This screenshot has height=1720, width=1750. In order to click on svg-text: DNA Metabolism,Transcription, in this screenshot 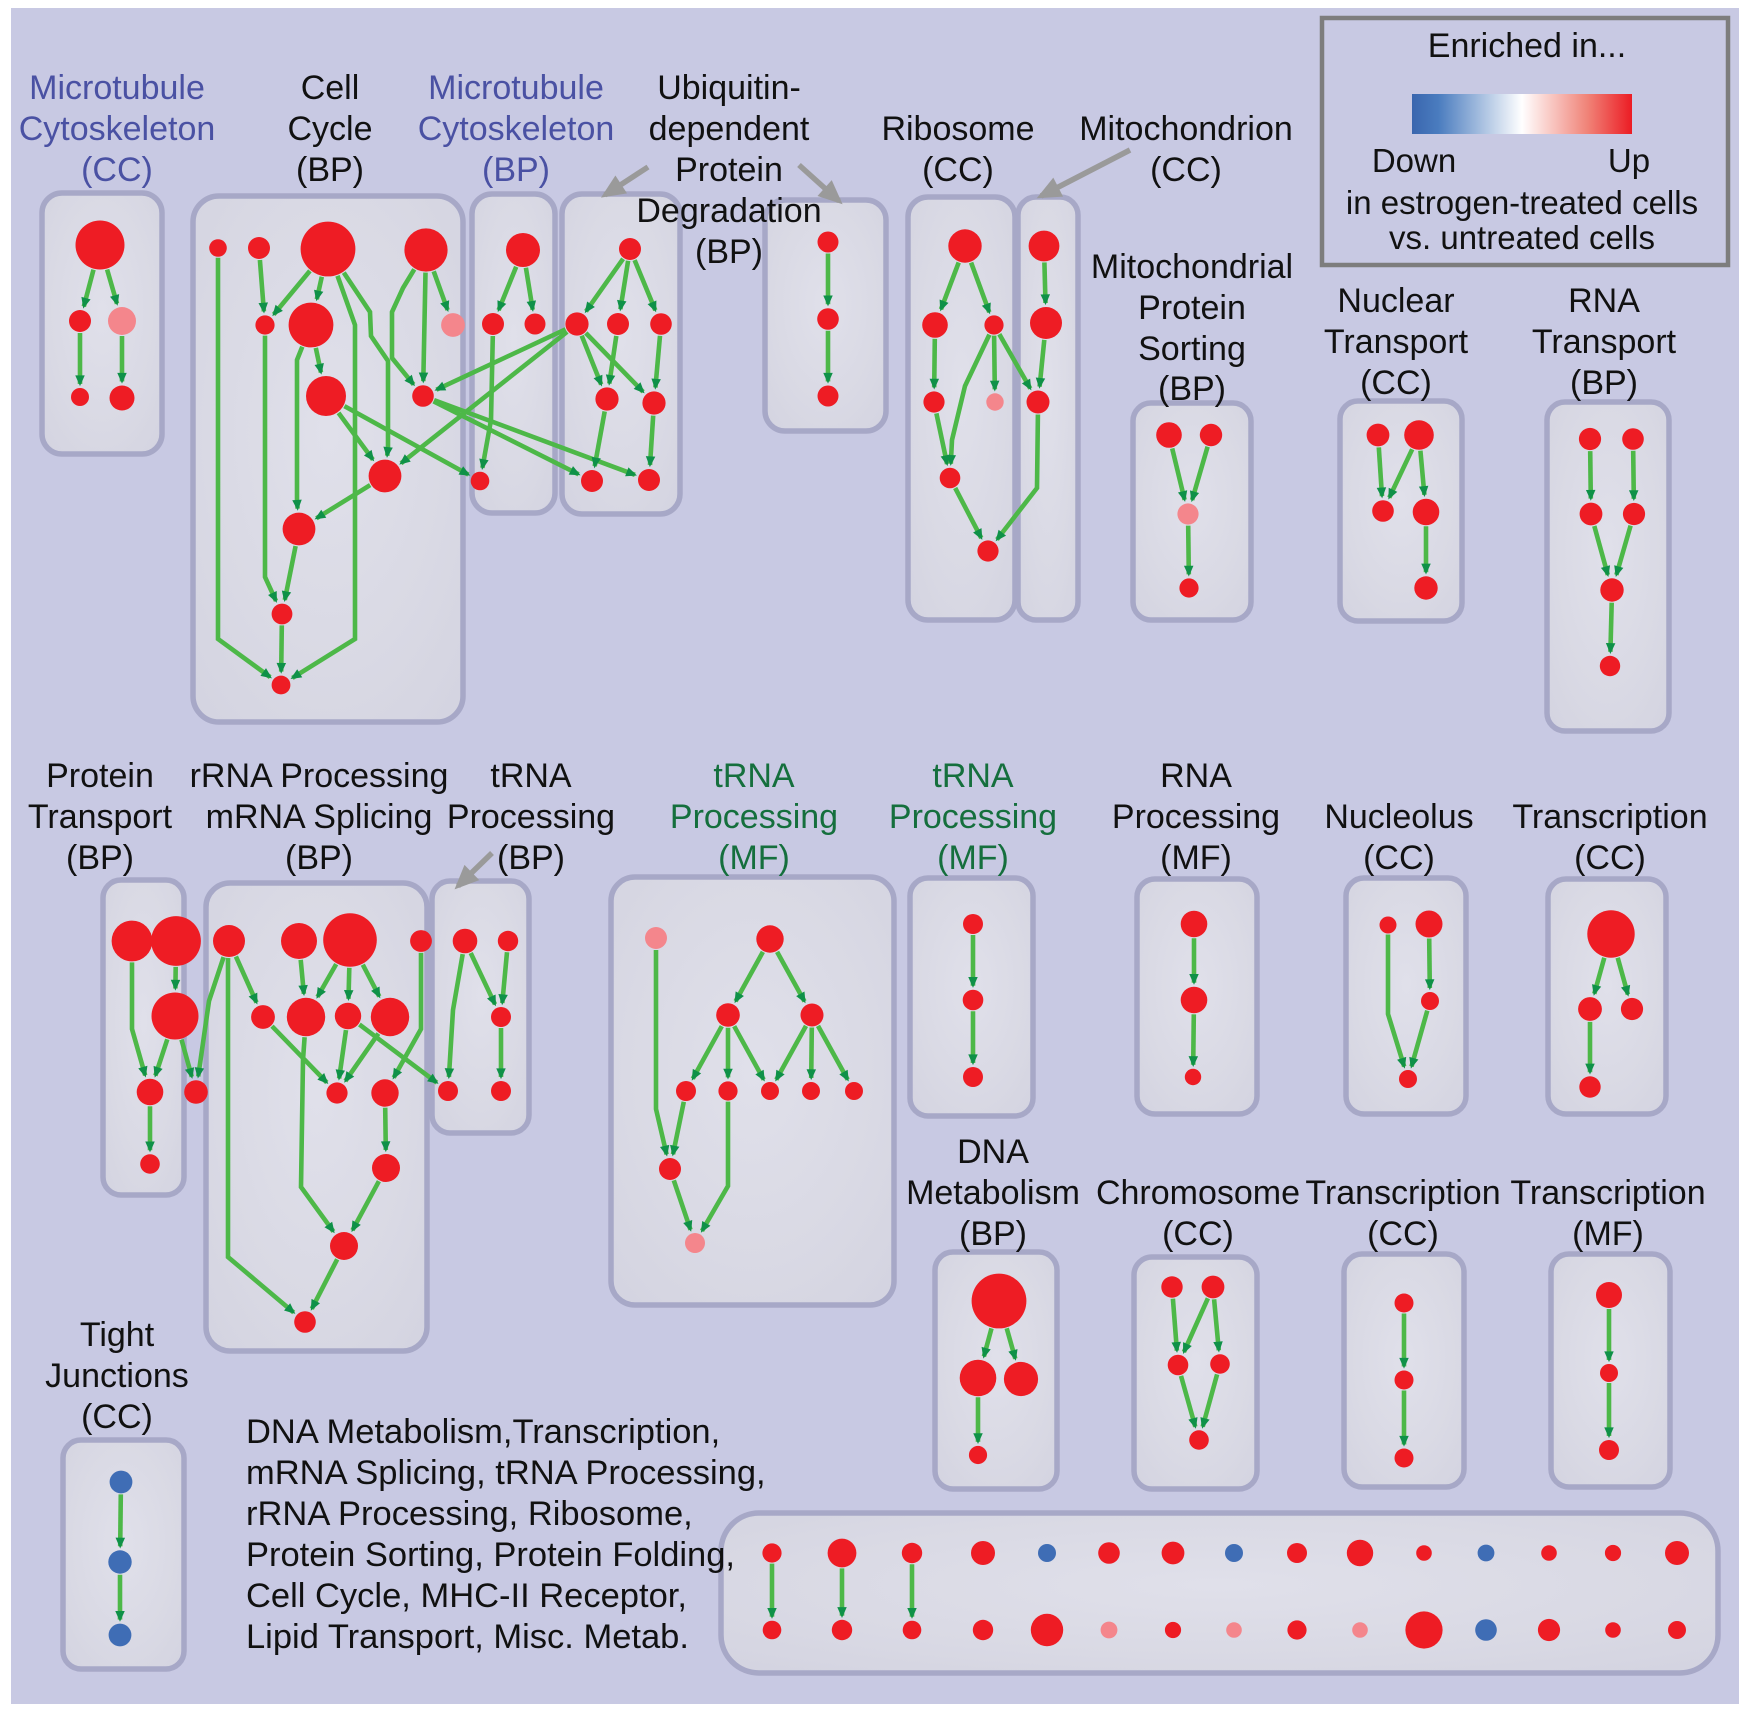, I will do `click(483, 1432)`.